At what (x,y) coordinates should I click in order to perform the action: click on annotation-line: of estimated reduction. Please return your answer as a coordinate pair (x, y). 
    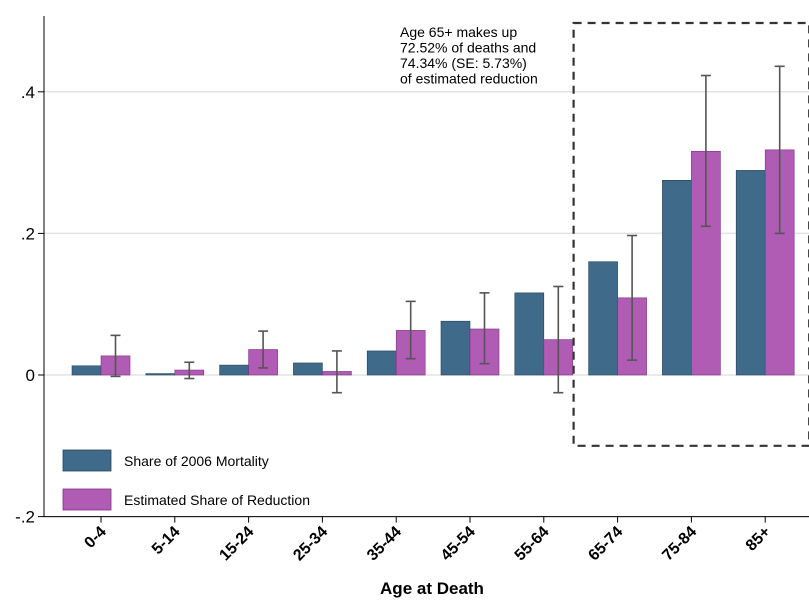
    Looking at the image, I should click on (469, 79).